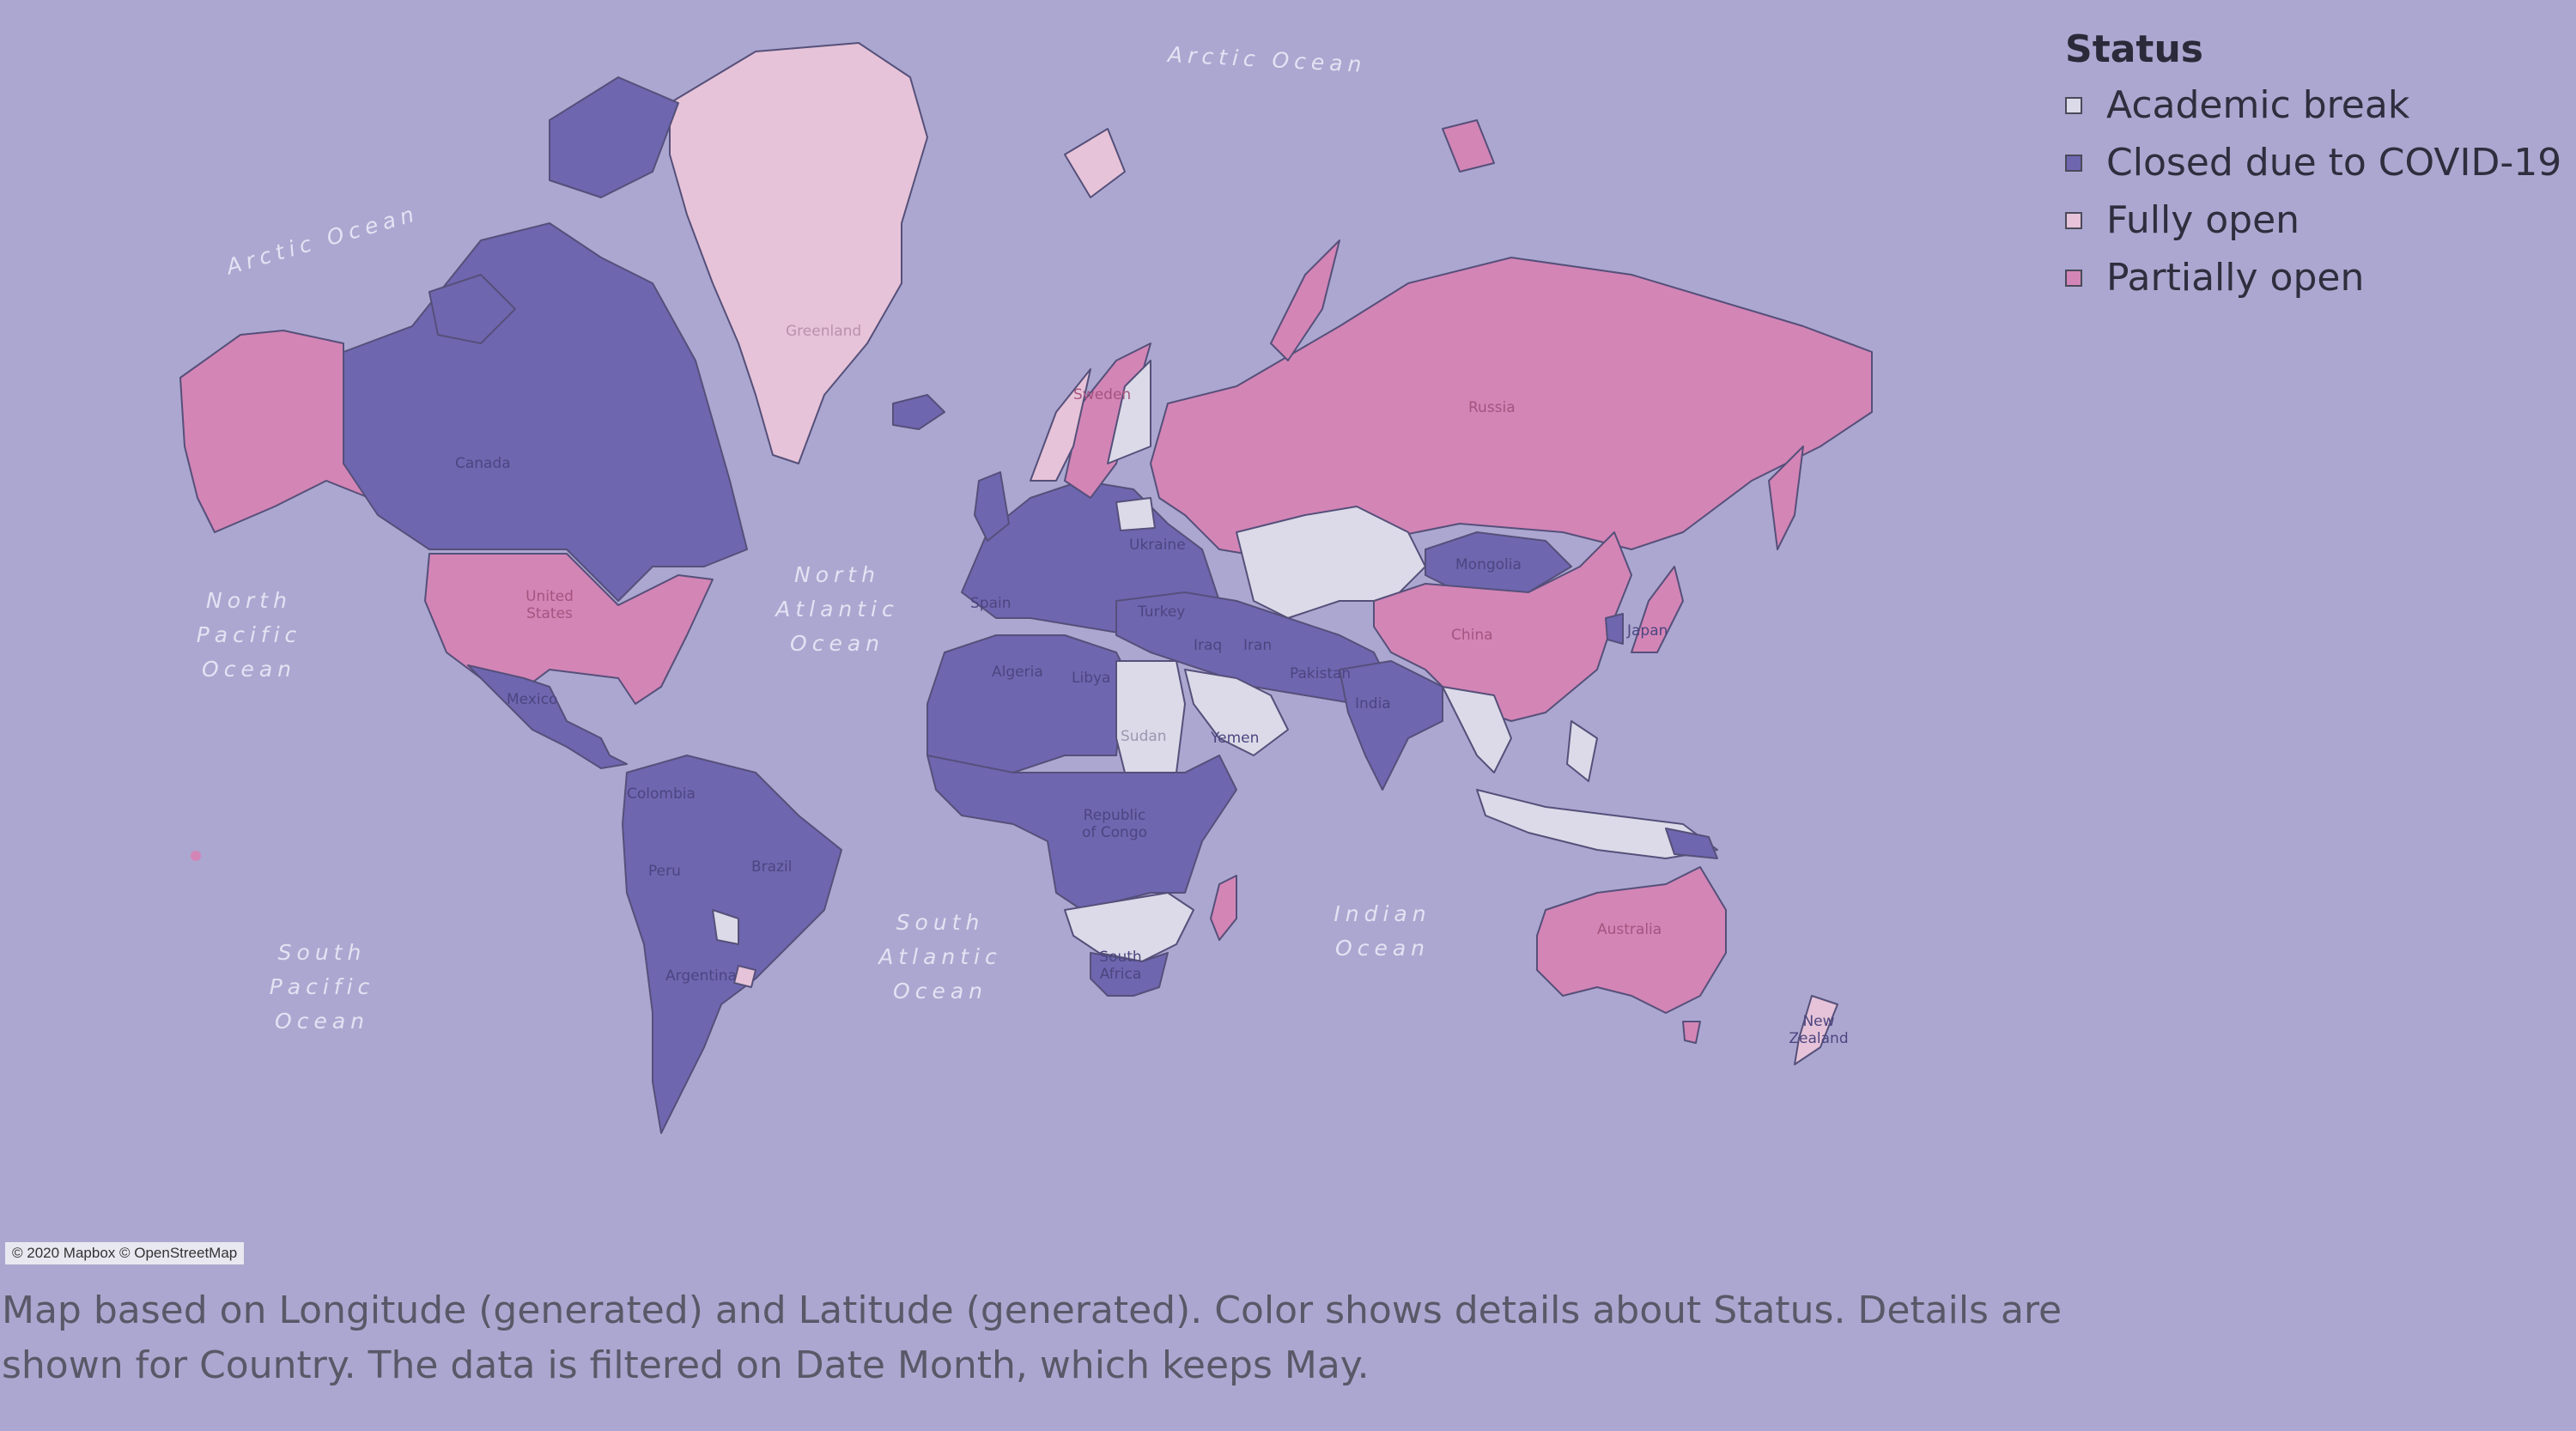 The height and width of the screenshot is (1431, 2576). I want to click on legend-item-closed: Closed due to COVID-19, so click(2313, 163).